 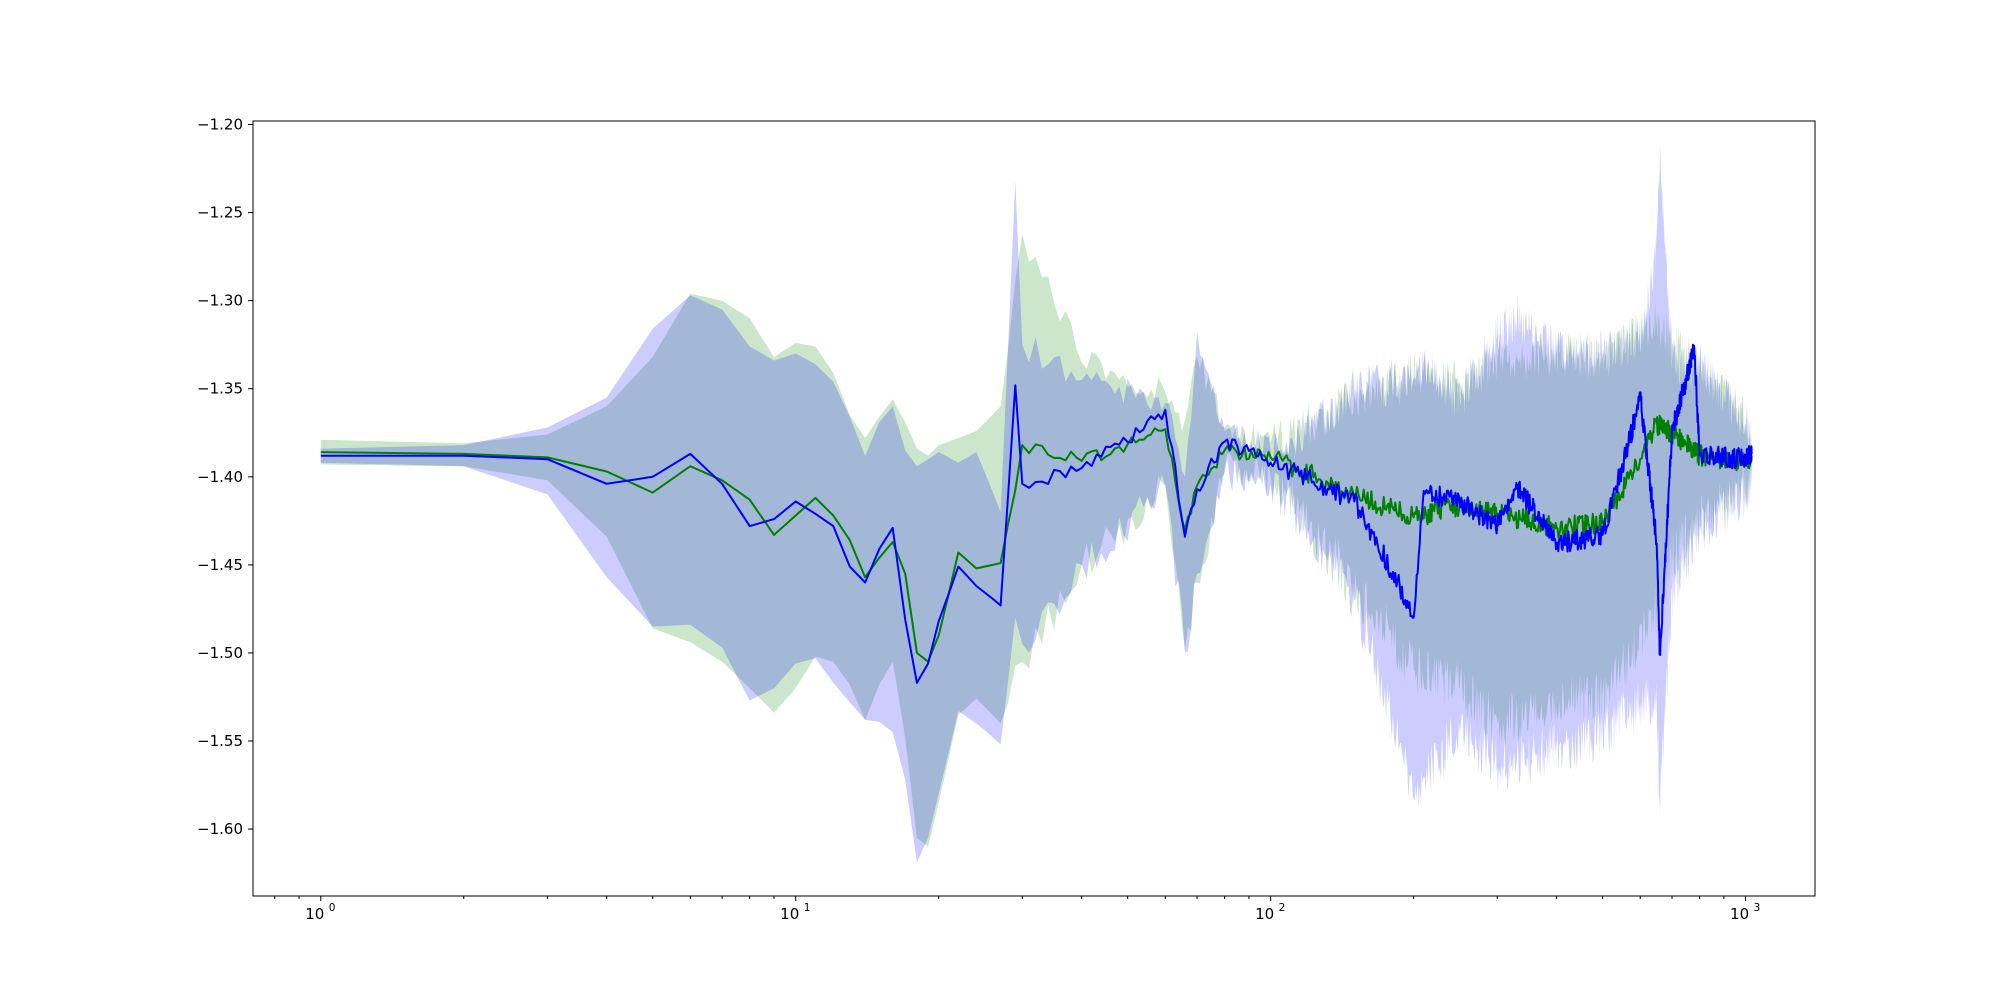 What do you see at coordinates (220, 389) in the screenshot?
I see `y-tick-label: −1.35` at bounding box center [220, 389].